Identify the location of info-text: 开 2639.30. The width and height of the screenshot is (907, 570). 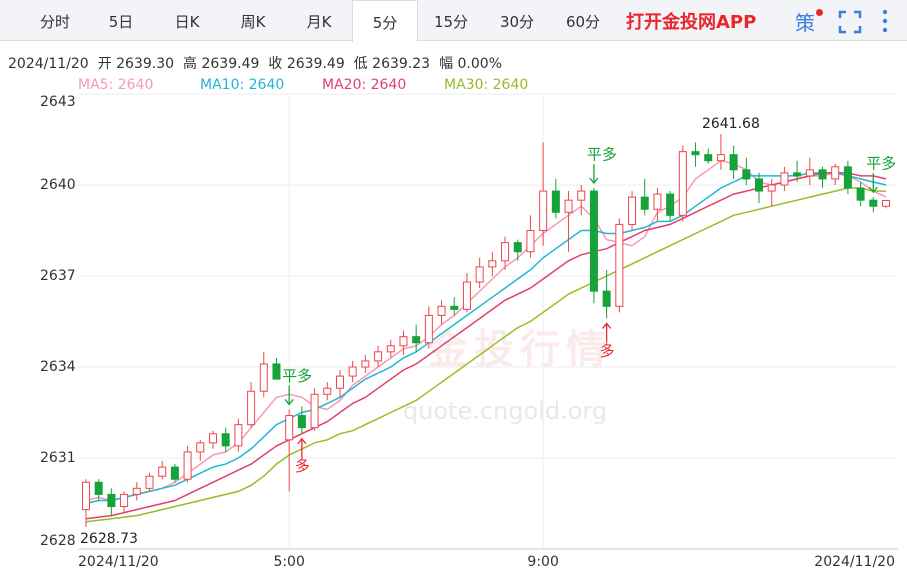
(136, 64).